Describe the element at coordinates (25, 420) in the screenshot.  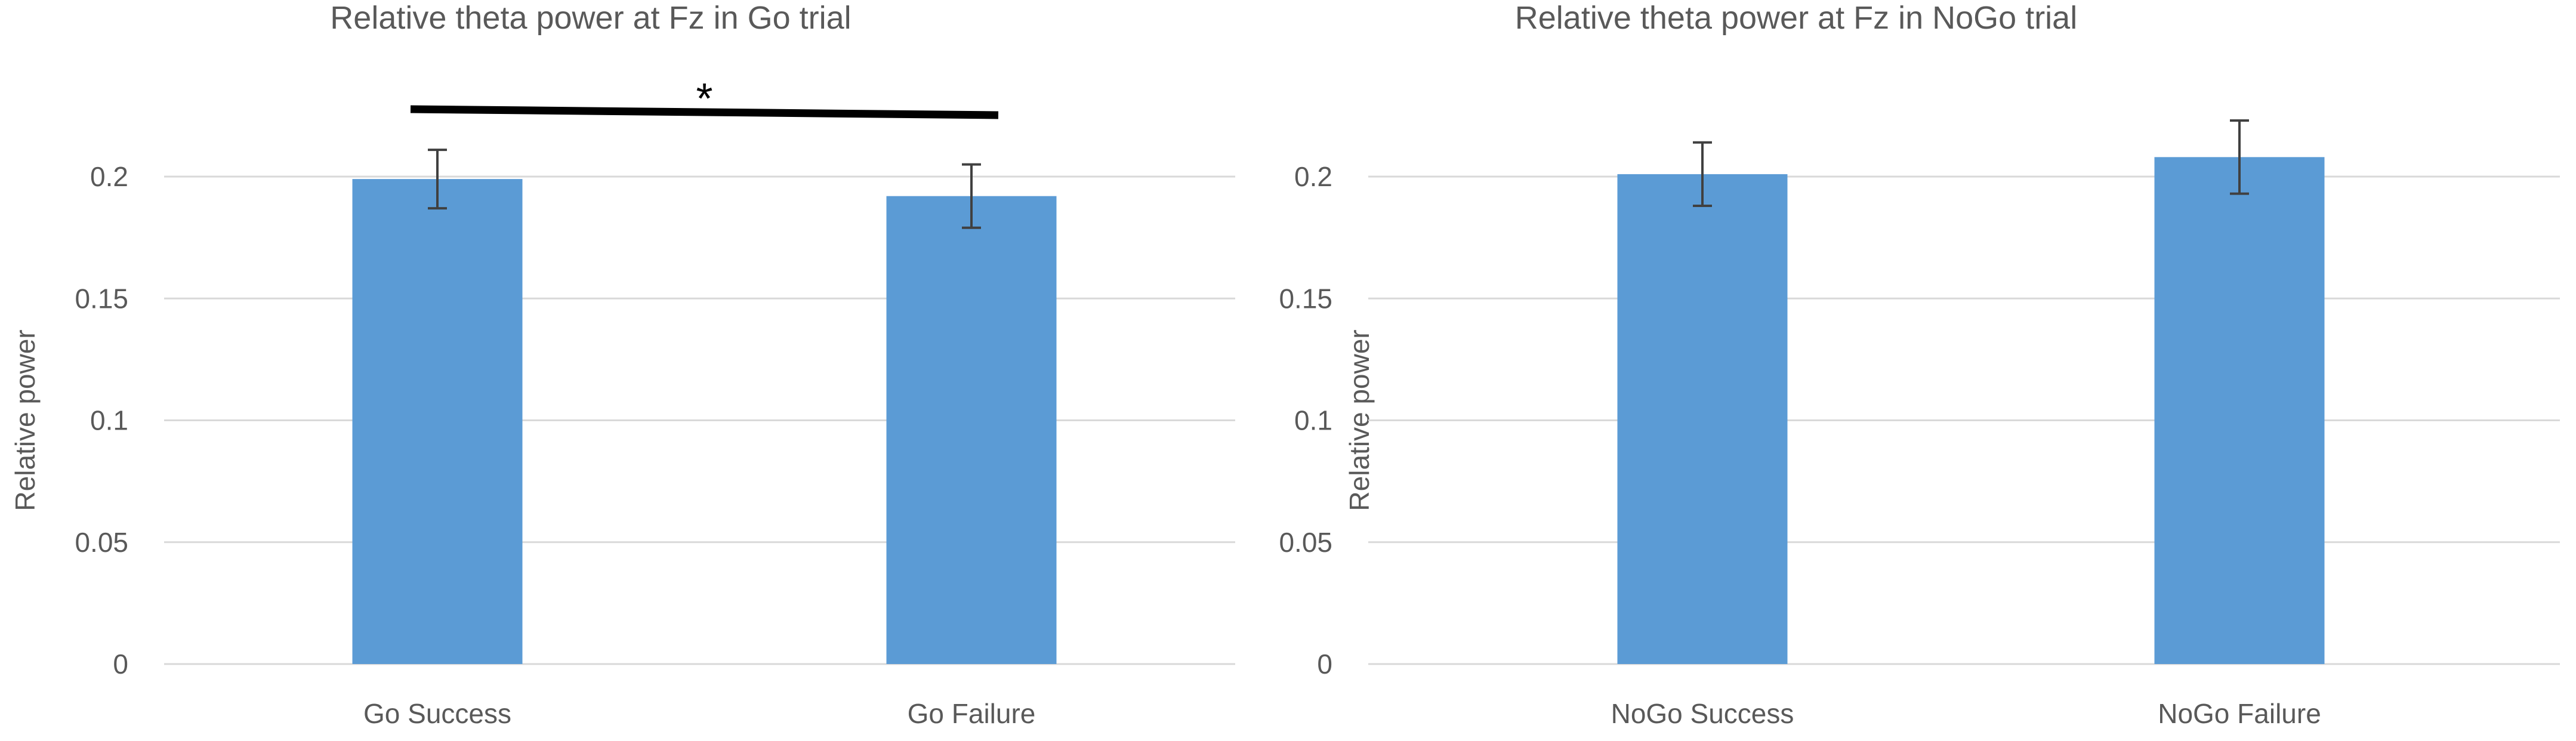
I see `y-axis-label: Relative power` at that location.